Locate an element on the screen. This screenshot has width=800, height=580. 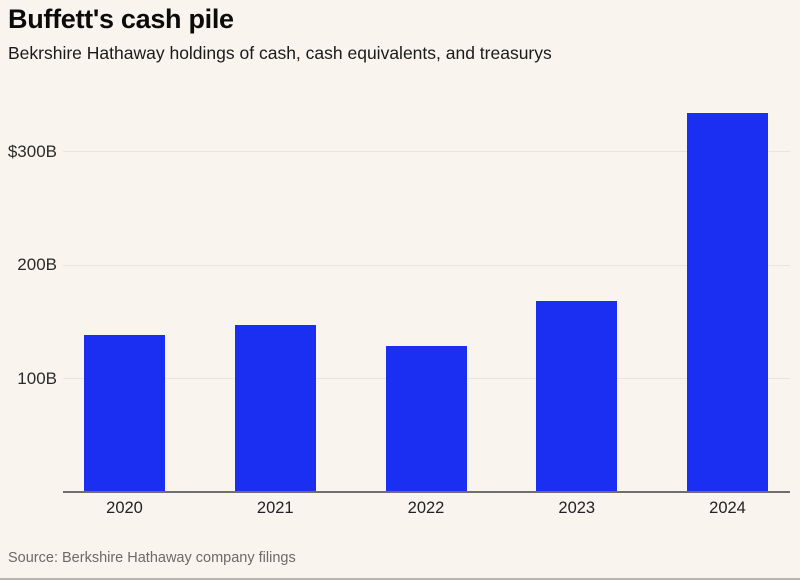
bar-2022 is located at coordinates (426, 418).